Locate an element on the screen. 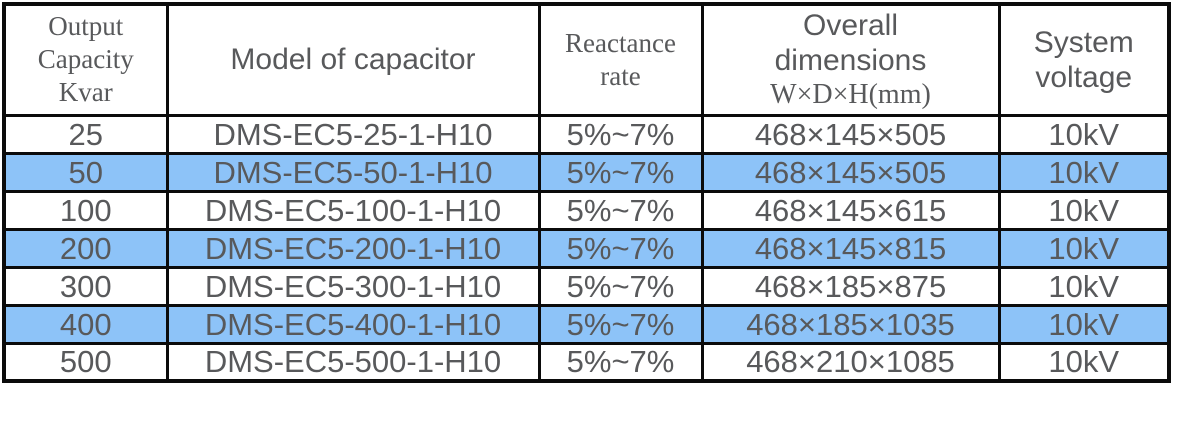 The height and width of the screenshot is (436, 1178). header-cell-model: Model of capacitor is located at coordinates (353, 59).